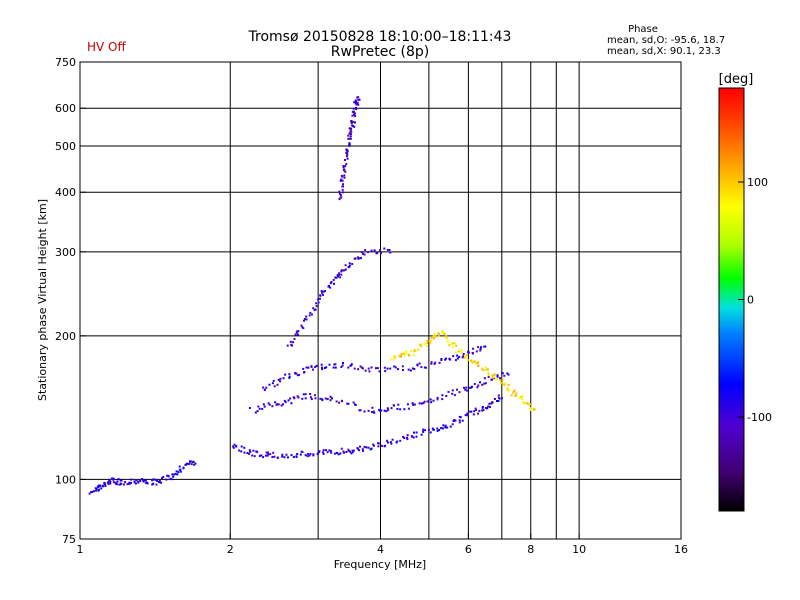 Image resolution: width=800 pixels, height=600 pixels. What do you see at coordinates (530, 549) in the screenshot?
I see `x-tick-label: 8` at bounding box center [530, 549].